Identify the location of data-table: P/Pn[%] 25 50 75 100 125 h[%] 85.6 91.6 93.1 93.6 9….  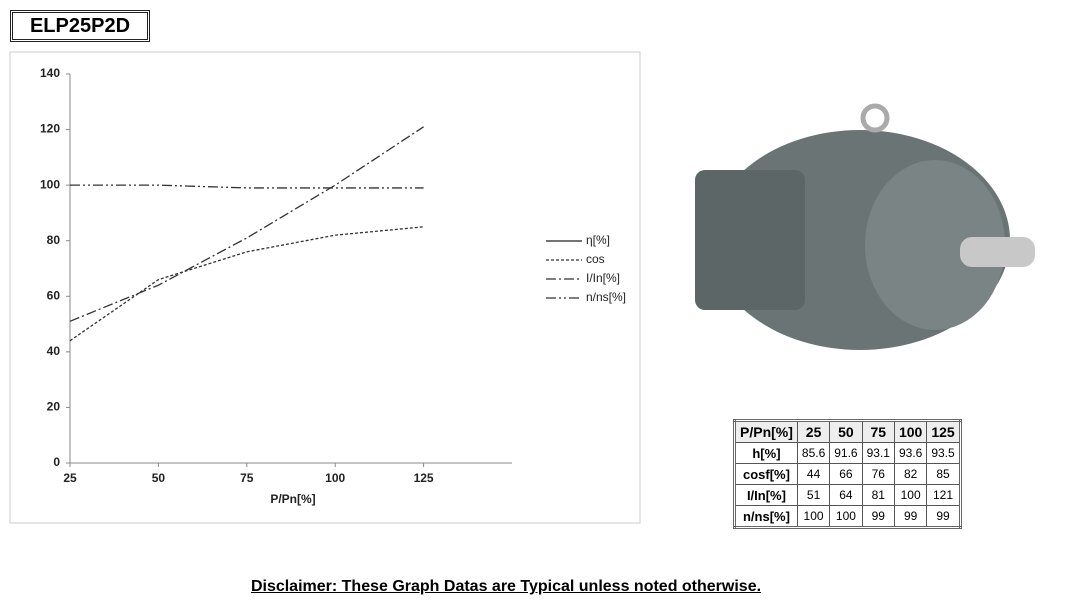
(847, 474).